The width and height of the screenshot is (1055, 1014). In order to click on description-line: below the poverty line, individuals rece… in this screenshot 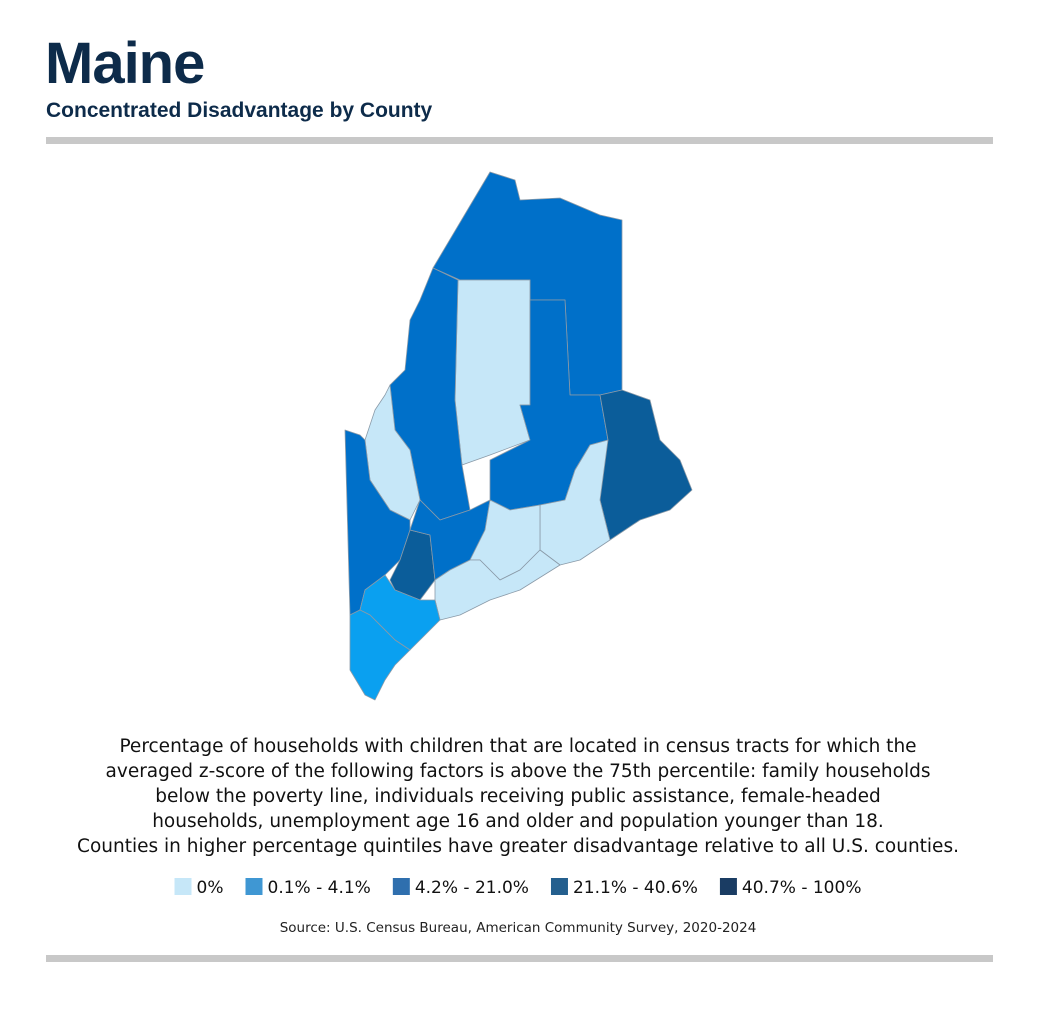, I will do `click(517, 796)`.